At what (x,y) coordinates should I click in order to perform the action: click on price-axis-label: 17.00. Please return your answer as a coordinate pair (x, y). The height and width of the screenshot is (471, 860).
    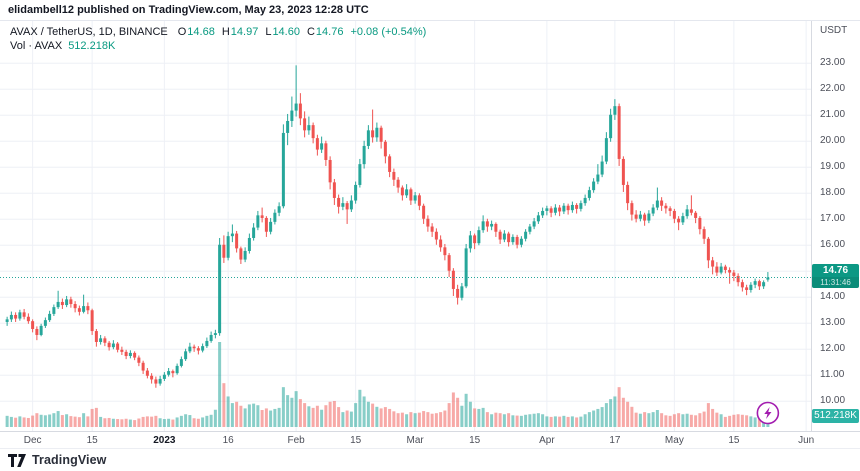
    Looking at the image, I should click on (833, 219).